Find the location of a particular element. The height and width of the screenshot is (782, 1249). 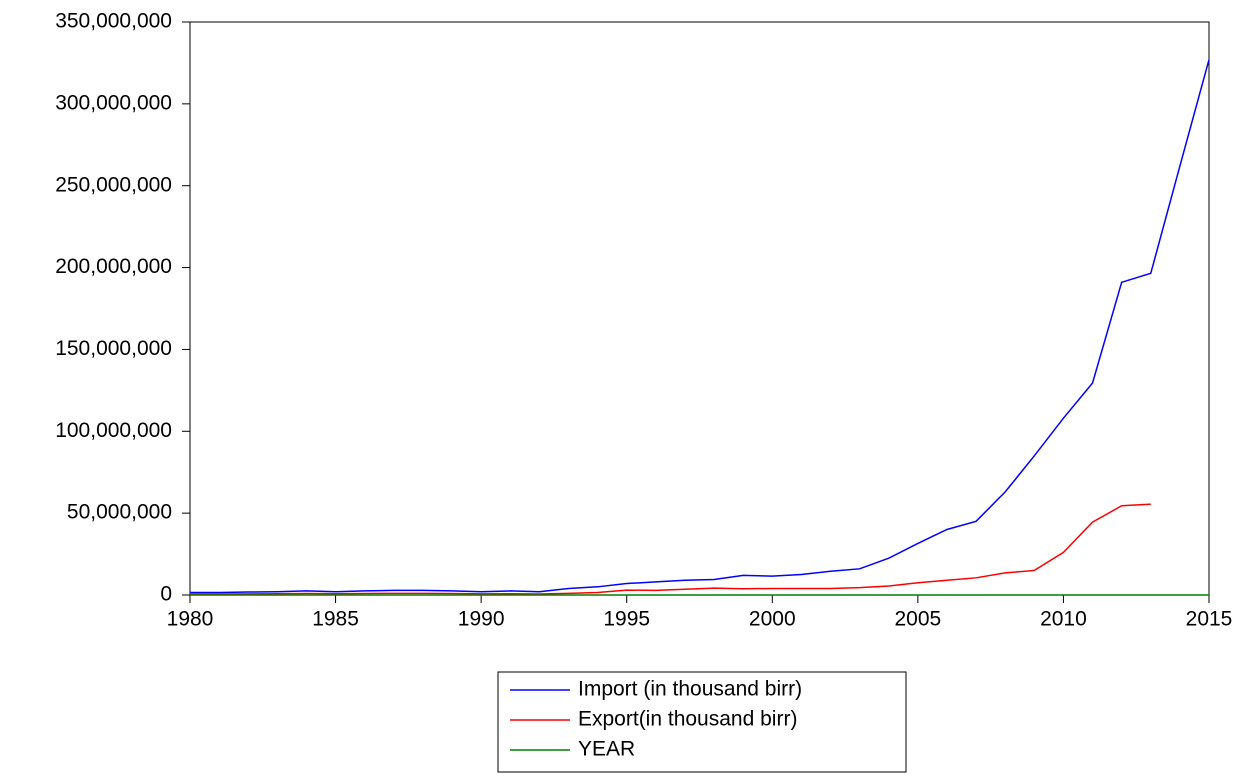

y-tick-label: 200,000,000 is located at coordinates (113, 266).